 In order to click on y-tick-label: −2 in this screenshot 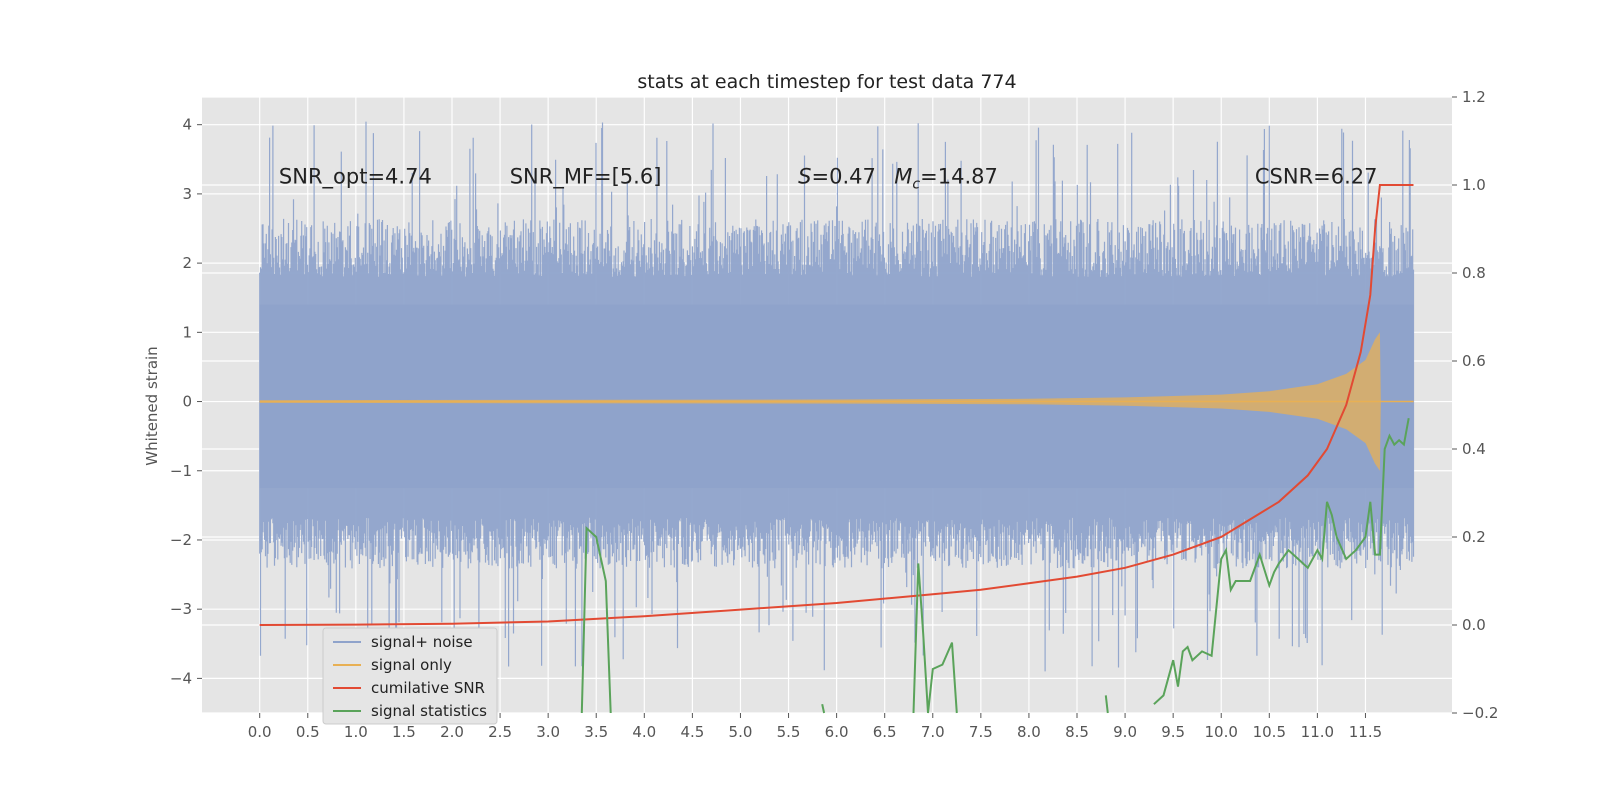, I will do `click(181, 540)`.